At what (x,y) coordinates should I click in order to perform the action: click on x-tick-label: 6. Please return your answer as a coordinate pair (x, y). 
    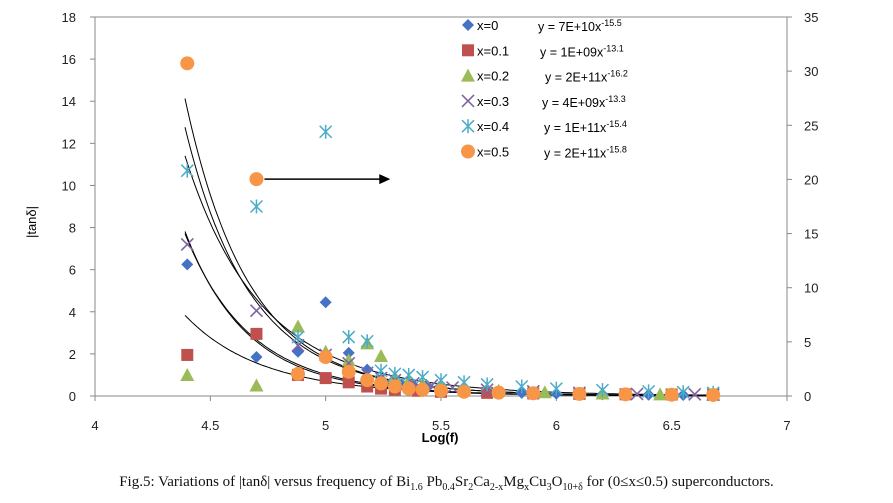
    Looking at the image, I should click on (556, 425).